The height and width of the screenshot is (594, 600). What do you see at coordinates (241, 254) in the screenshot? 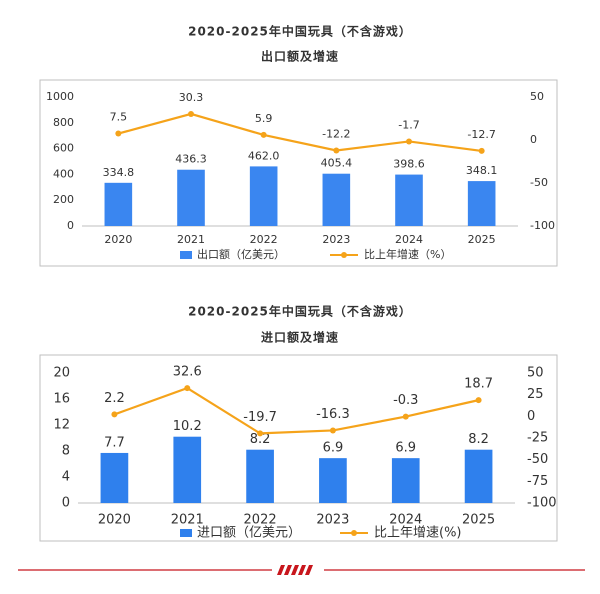
I see `legend-label: 出口额（亿美元）` at bounding box center [241, 254].